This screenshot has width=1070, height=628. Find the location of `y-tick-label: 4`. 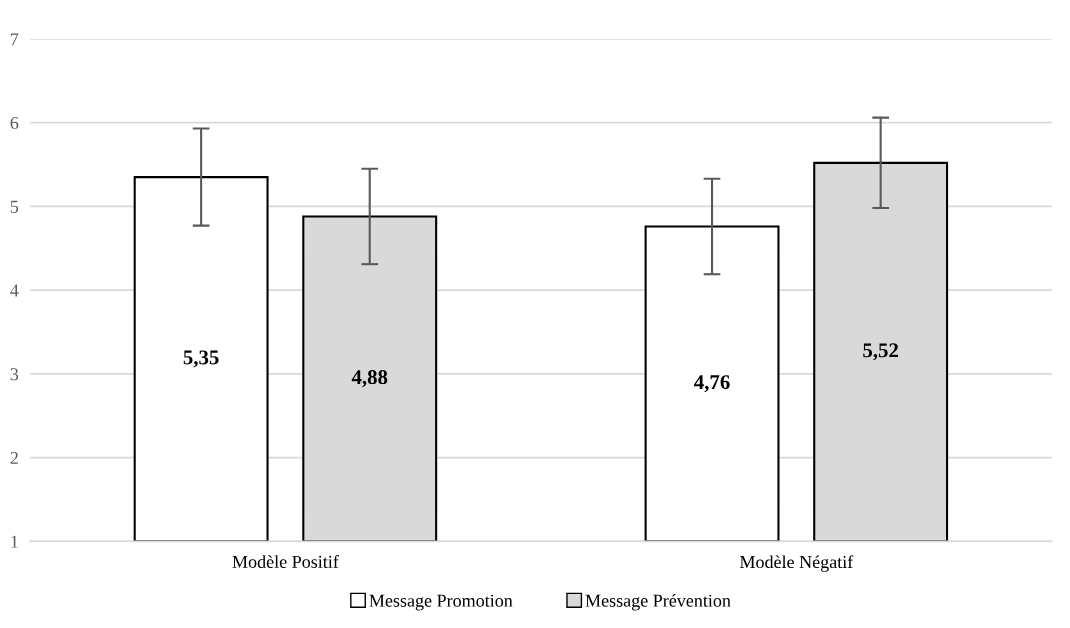

y-tick-label: 4 is located at coordinates (14, 290).